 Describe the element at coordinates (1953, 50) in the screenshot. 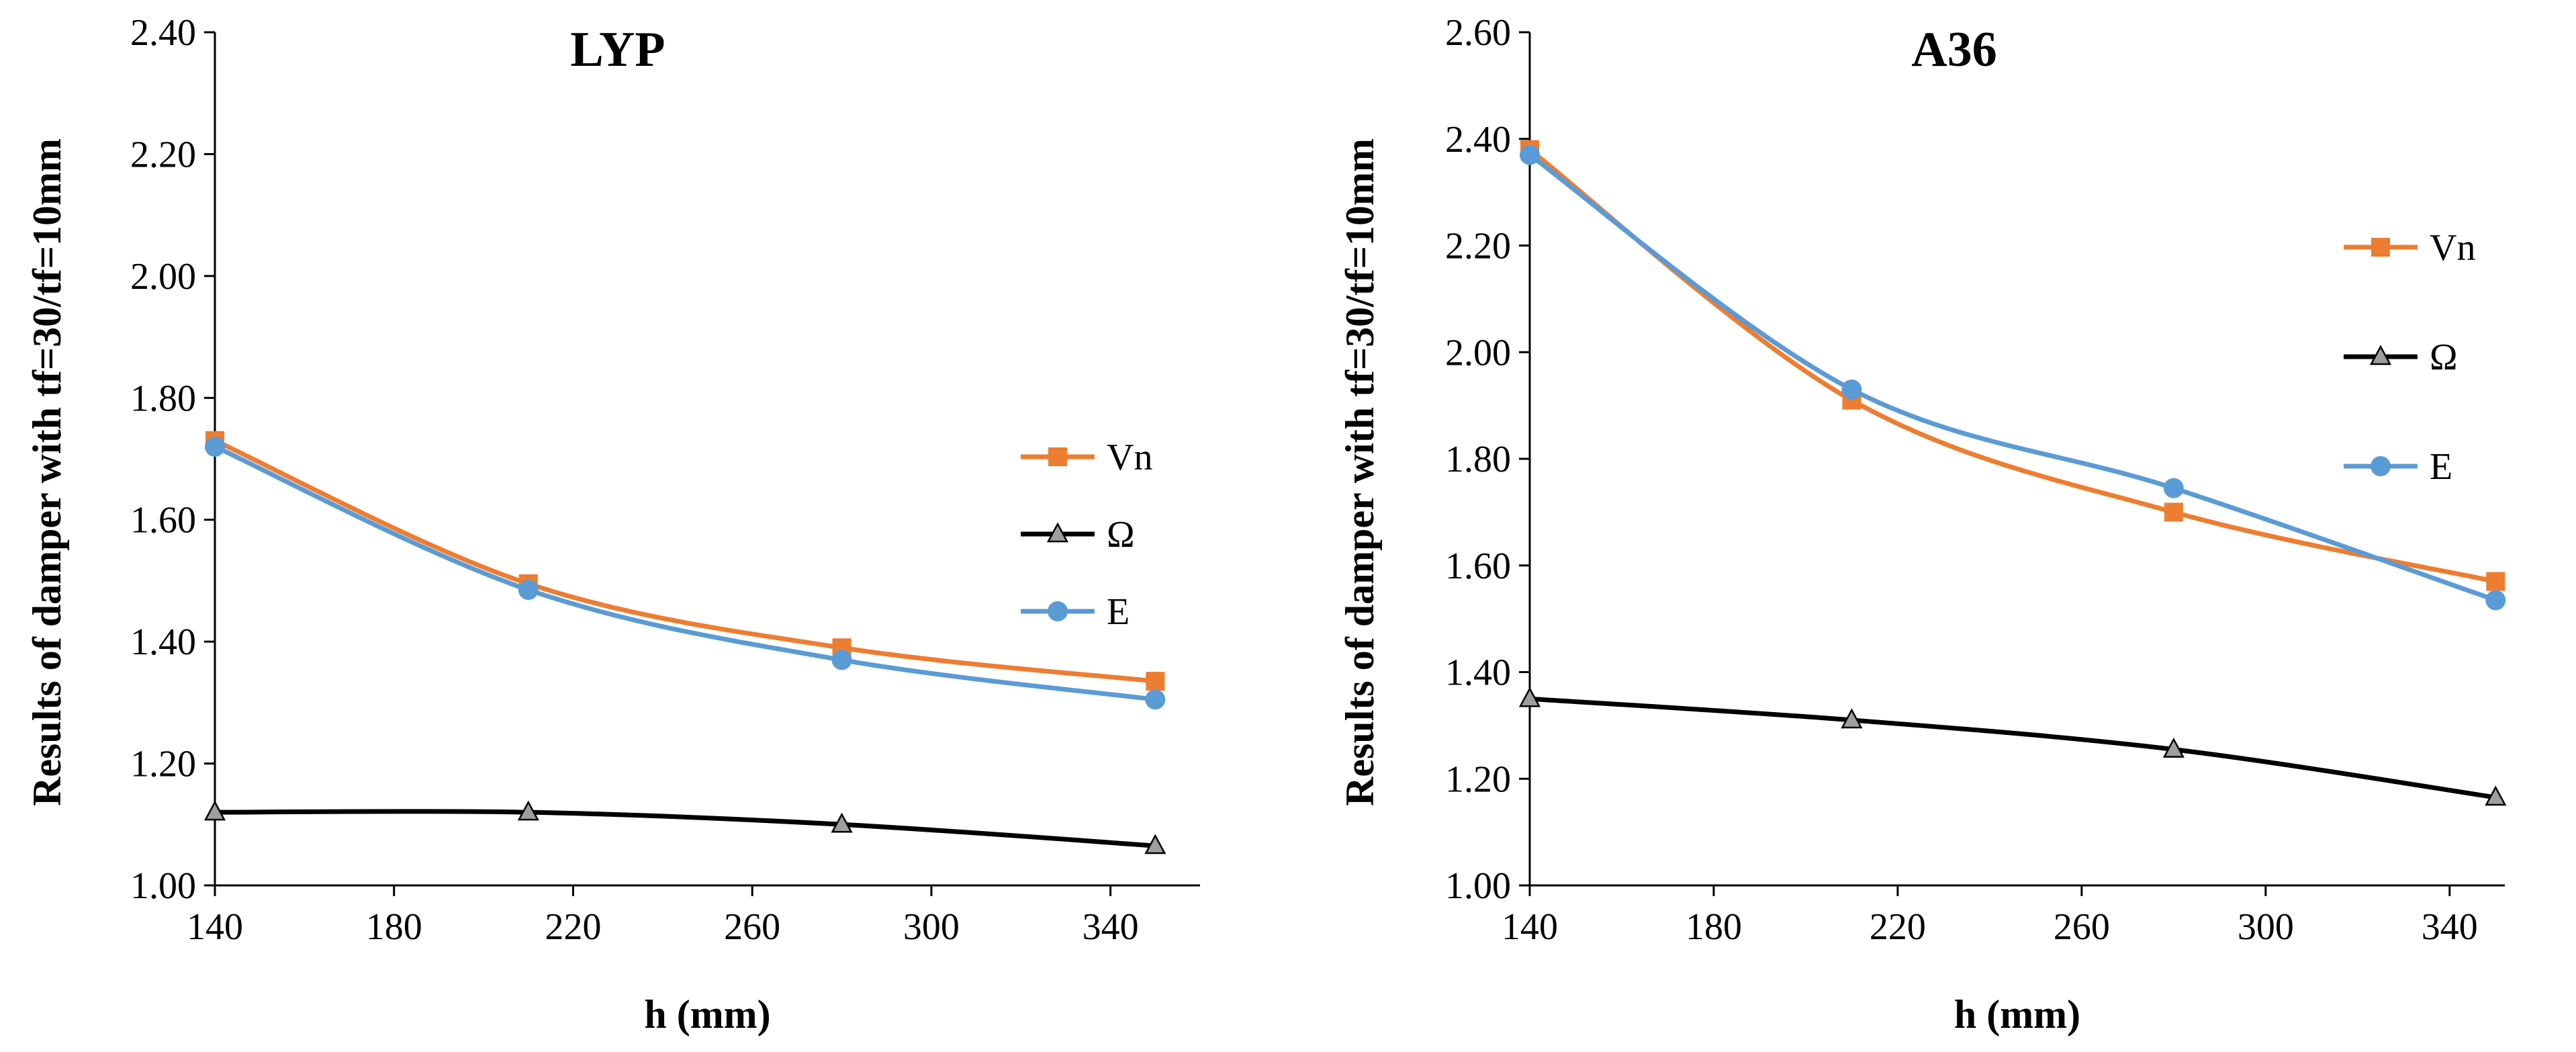

I see `chart-title: A36` at that location.